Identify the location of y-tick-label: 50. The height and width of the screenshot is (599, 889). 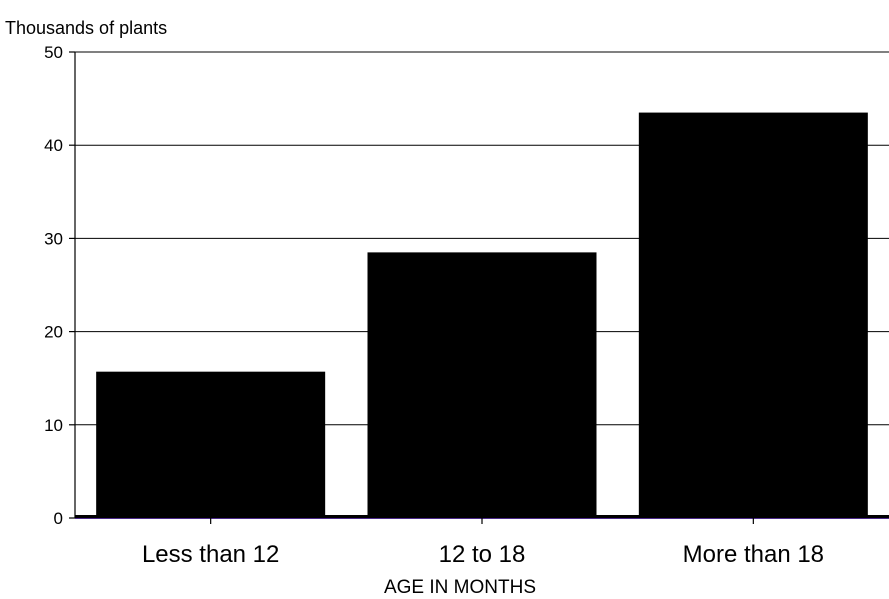
(53, 52).